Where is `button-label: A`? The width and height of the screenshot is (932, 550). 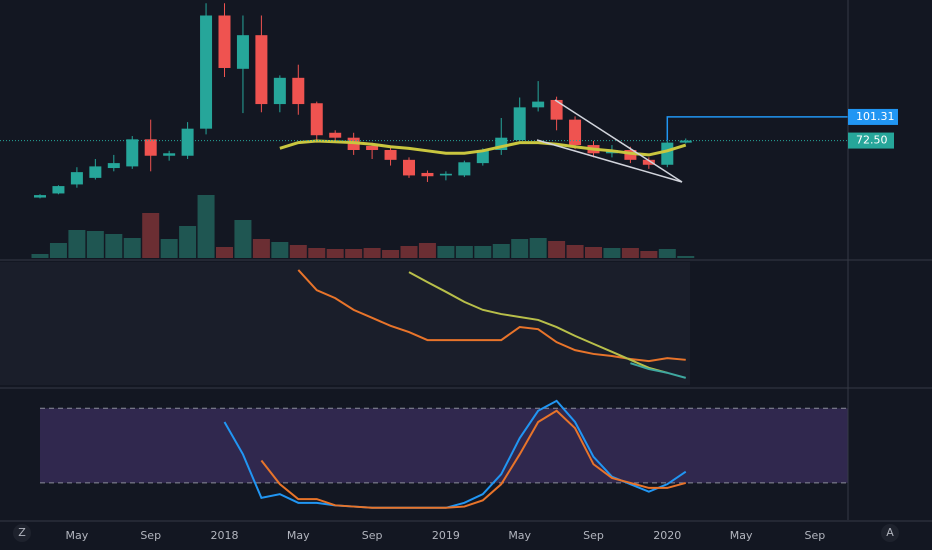
button-label: A is located at coordinates (890, 532).